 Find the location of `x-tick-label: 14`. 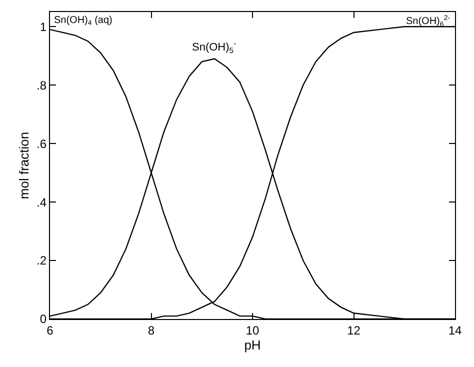

x-tick-label: 14 is located at coordinates (455, 330).